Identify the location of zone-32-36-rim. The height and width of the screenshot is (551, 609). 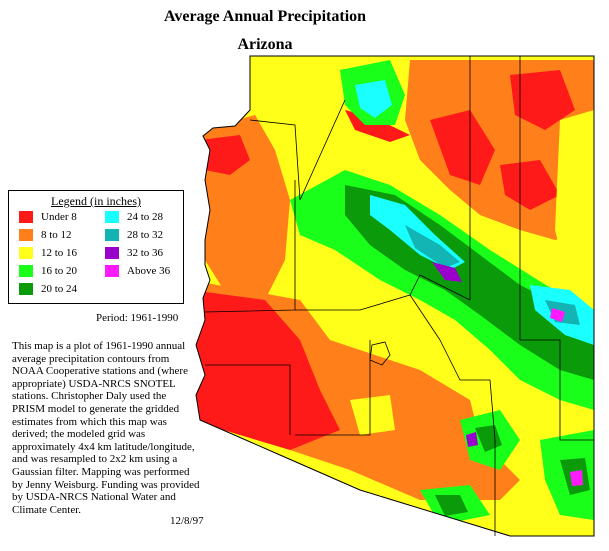
(447, 272).